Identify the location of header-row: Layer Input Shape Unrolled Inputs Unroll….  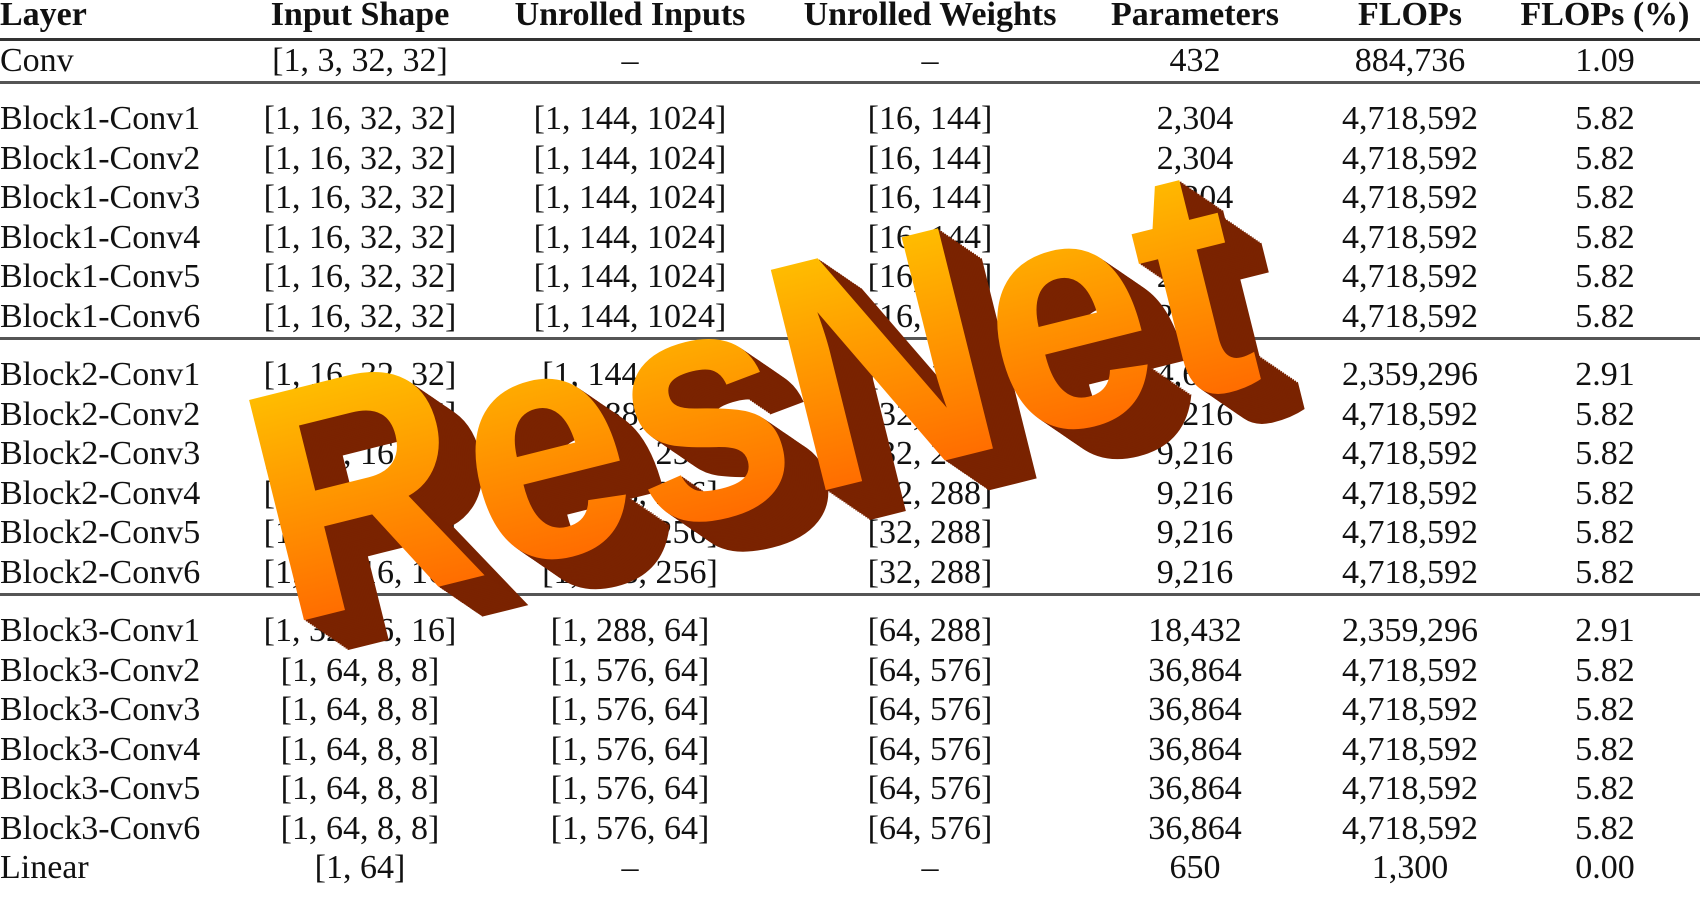
(850, 20).